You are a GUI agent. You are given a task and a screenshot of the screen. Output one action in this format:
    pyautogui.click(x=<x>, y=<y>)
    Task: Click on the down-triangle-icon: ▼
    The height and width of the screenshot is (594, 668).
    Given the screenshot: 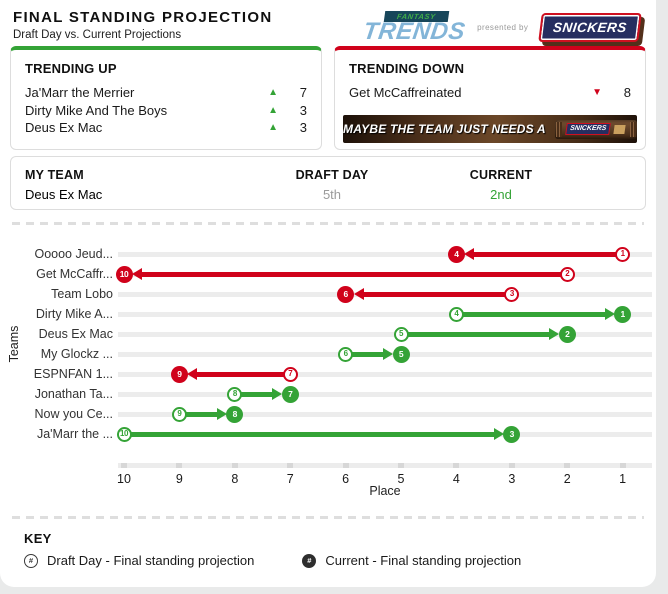 What is the action you would take?
    pyautogui.click(x=597, y=93)
    